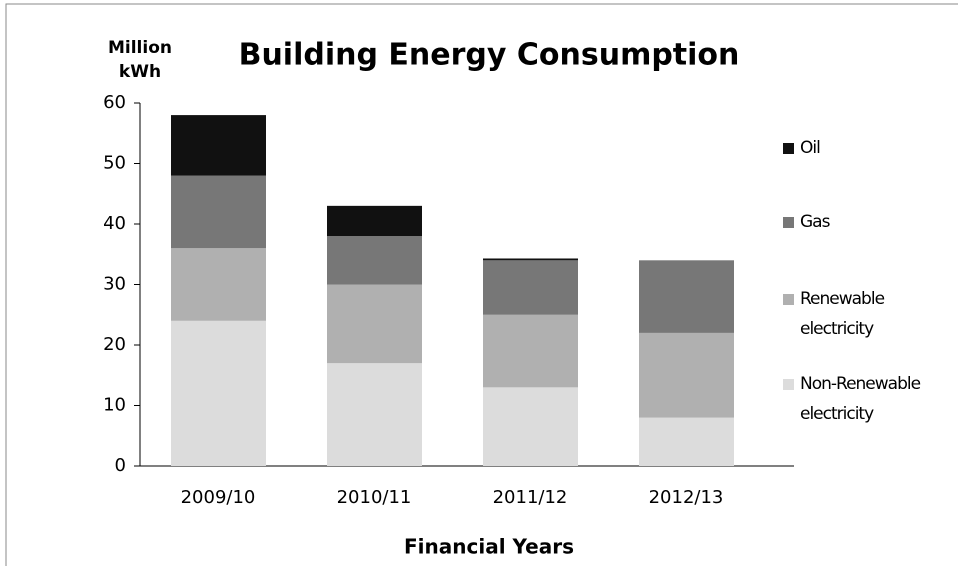  Describe the element at coordinates (114, 344) in the screenshot. I see `y-tick-label: 20` at that location.